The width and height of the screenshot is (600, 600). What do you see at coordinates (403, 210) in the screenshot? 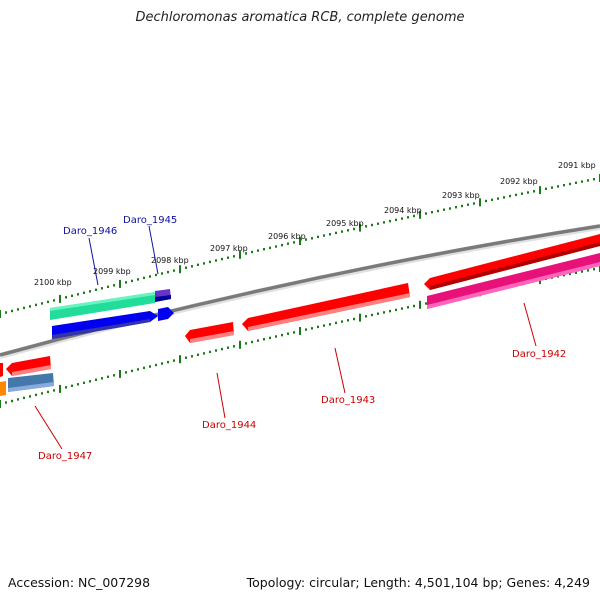
I see `kbp-label-2094: 2094 kbp` at bounding box center [403, 210].